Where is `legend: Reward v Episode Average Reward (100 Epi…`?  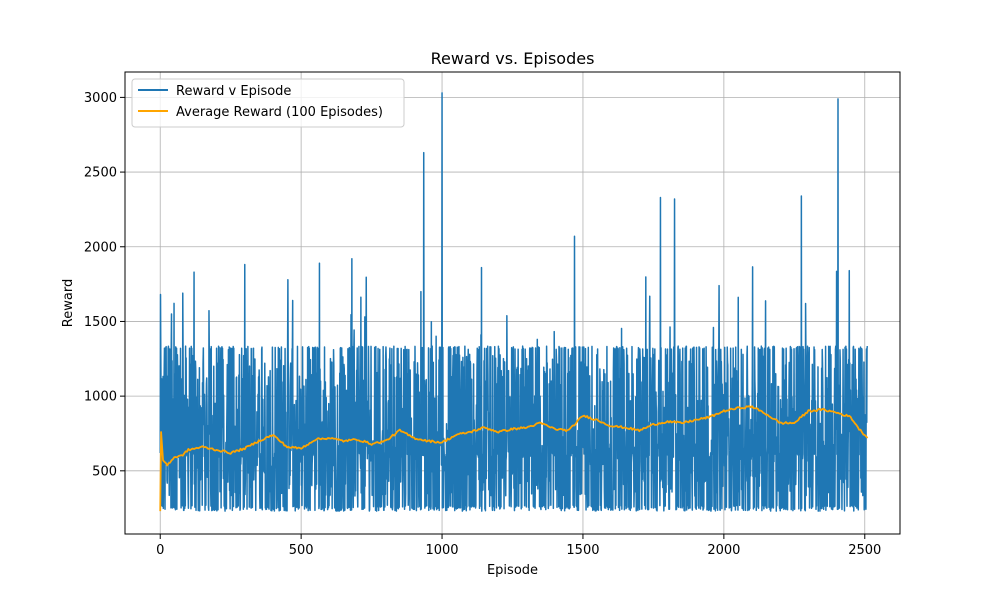 legend: Reward v Episode Average Reward (100 Epi… is located at coordinates (268, 103).